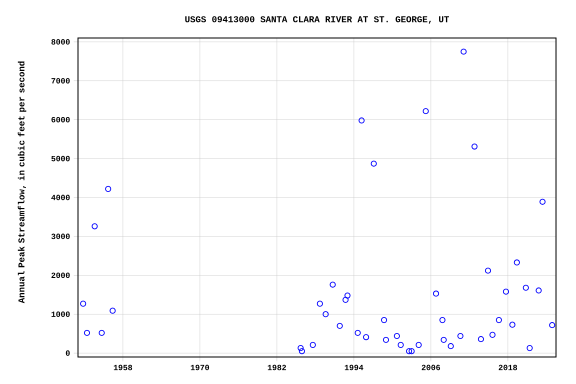 Image resolution: width=576 pixels, height=384 pixels. I want to click on x-tick-label: 1970, so click(200, 367).